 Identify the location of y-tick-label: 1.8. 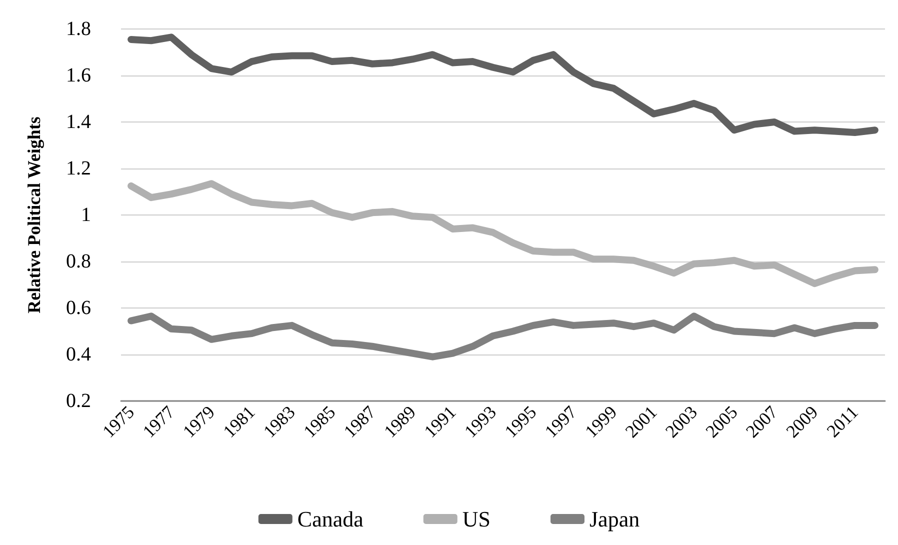
(78, 29).